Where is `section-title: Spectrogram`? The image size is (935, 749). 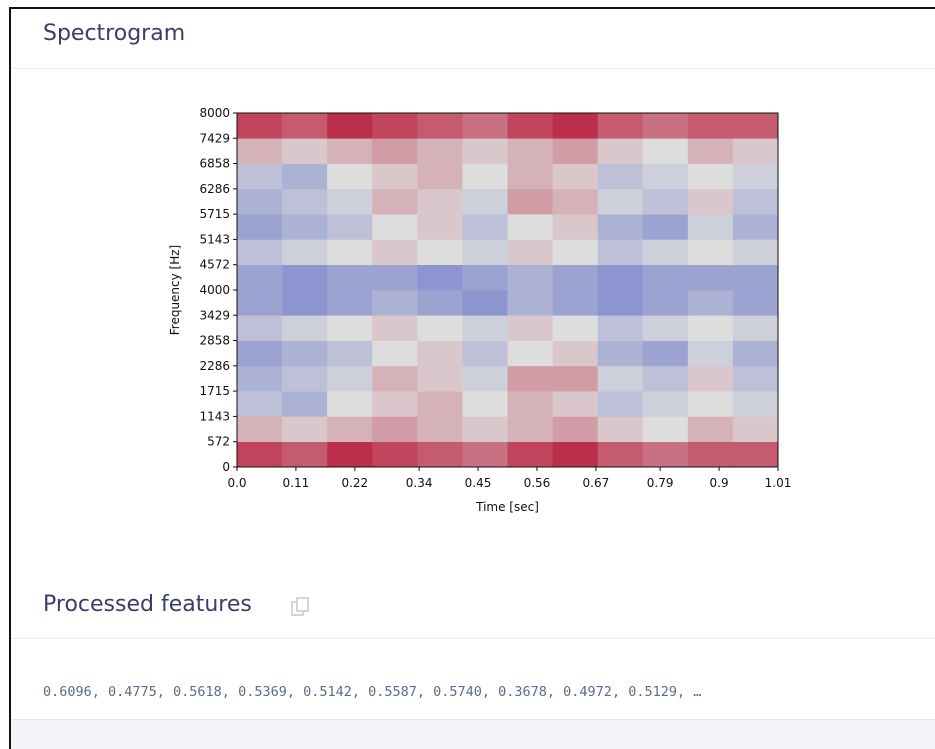
section-title: Spectrogram is located at coordinates (114, 33).